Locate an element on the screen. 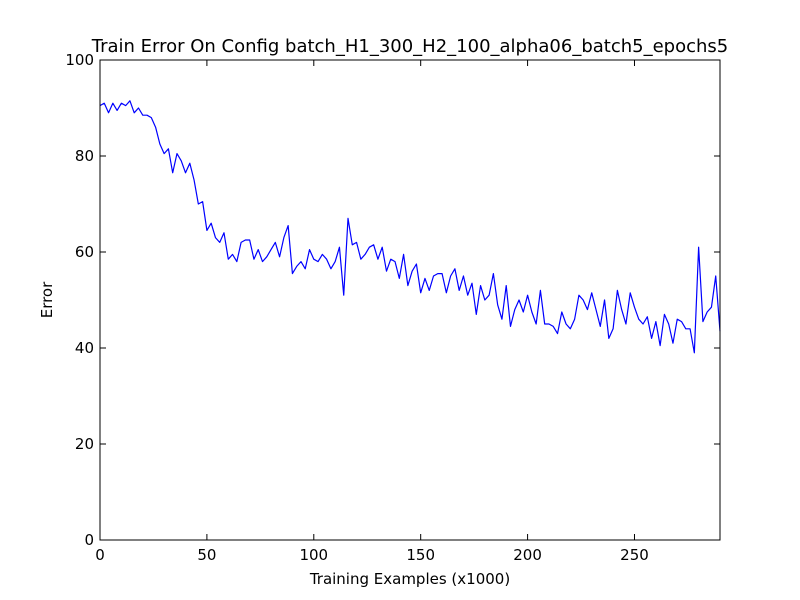 The height and width of the screenshot is (600, 800). y-tick-label: 60 is located at coordinates (84, 252).